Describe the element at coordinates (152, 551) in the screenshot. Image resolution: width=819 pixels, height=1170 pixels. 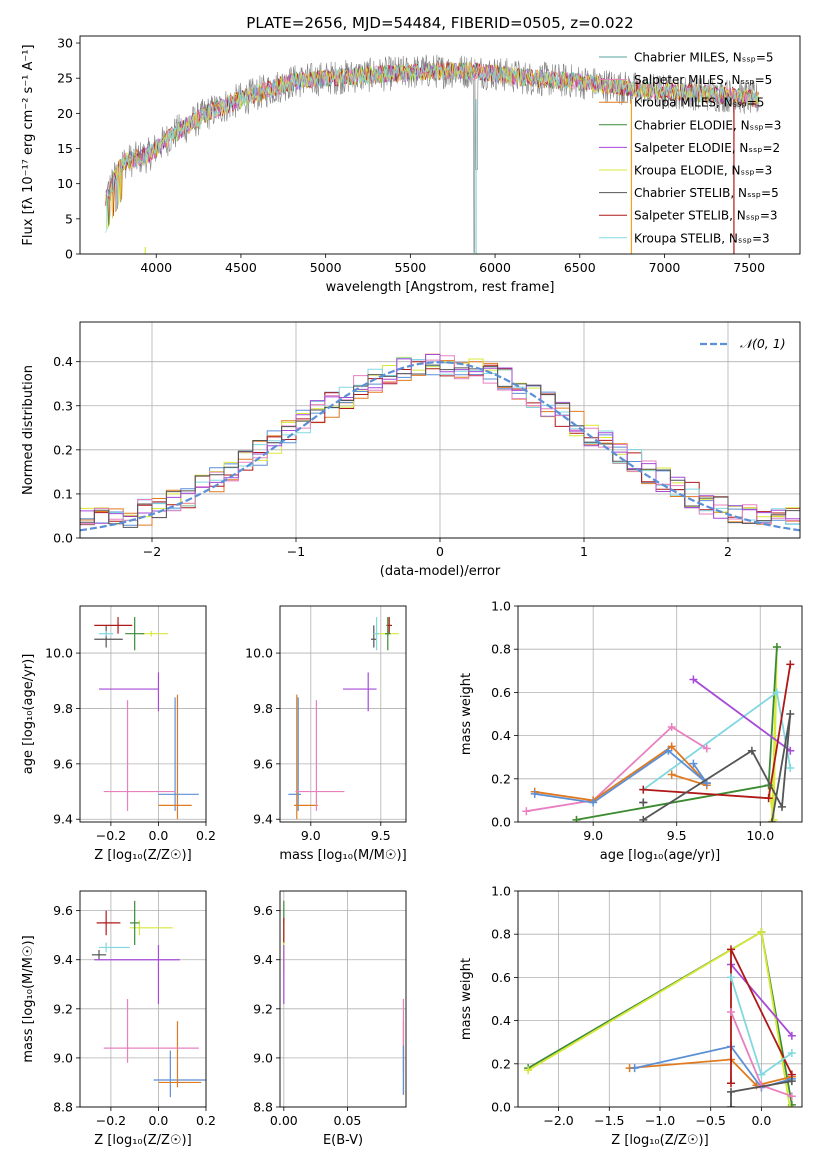
I see `x-tick-label: −2` at that location.